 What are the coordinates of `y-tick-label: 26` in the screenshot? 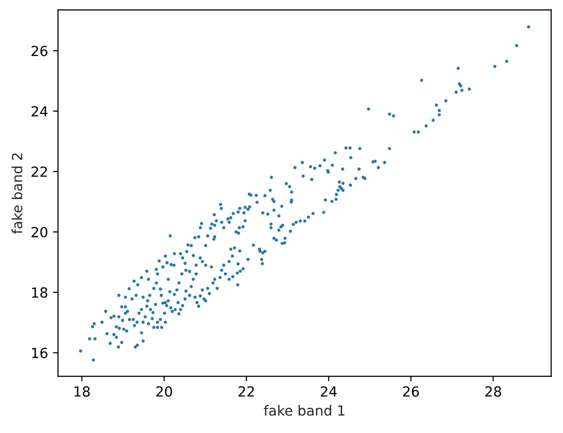 It's located at (40, 51).